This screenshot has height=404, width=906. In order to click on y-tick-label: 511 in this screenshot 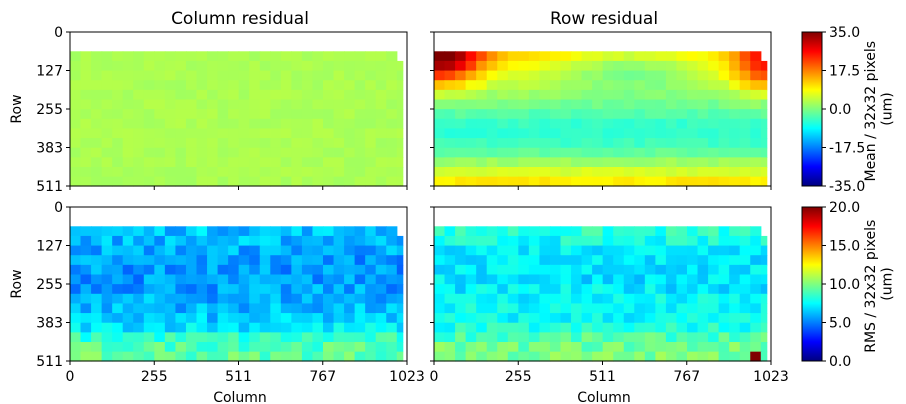, I will do `click(49, 362)`.